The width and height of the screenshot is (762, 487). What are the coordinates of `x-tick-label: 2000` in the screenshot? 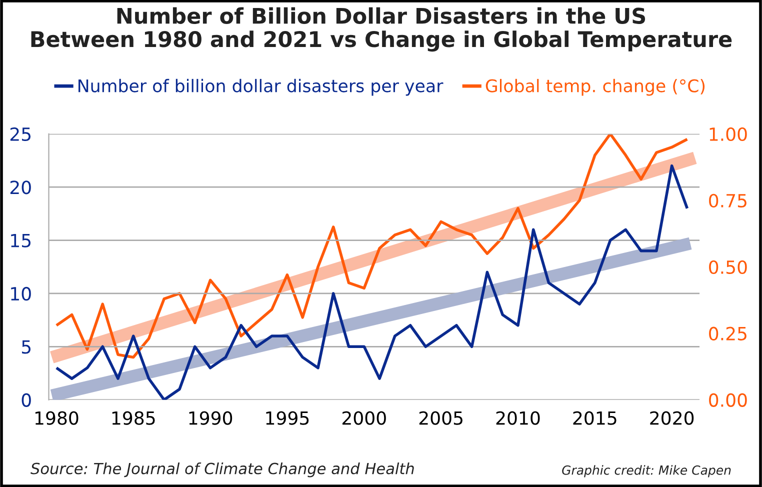 It's located at (364, 418).